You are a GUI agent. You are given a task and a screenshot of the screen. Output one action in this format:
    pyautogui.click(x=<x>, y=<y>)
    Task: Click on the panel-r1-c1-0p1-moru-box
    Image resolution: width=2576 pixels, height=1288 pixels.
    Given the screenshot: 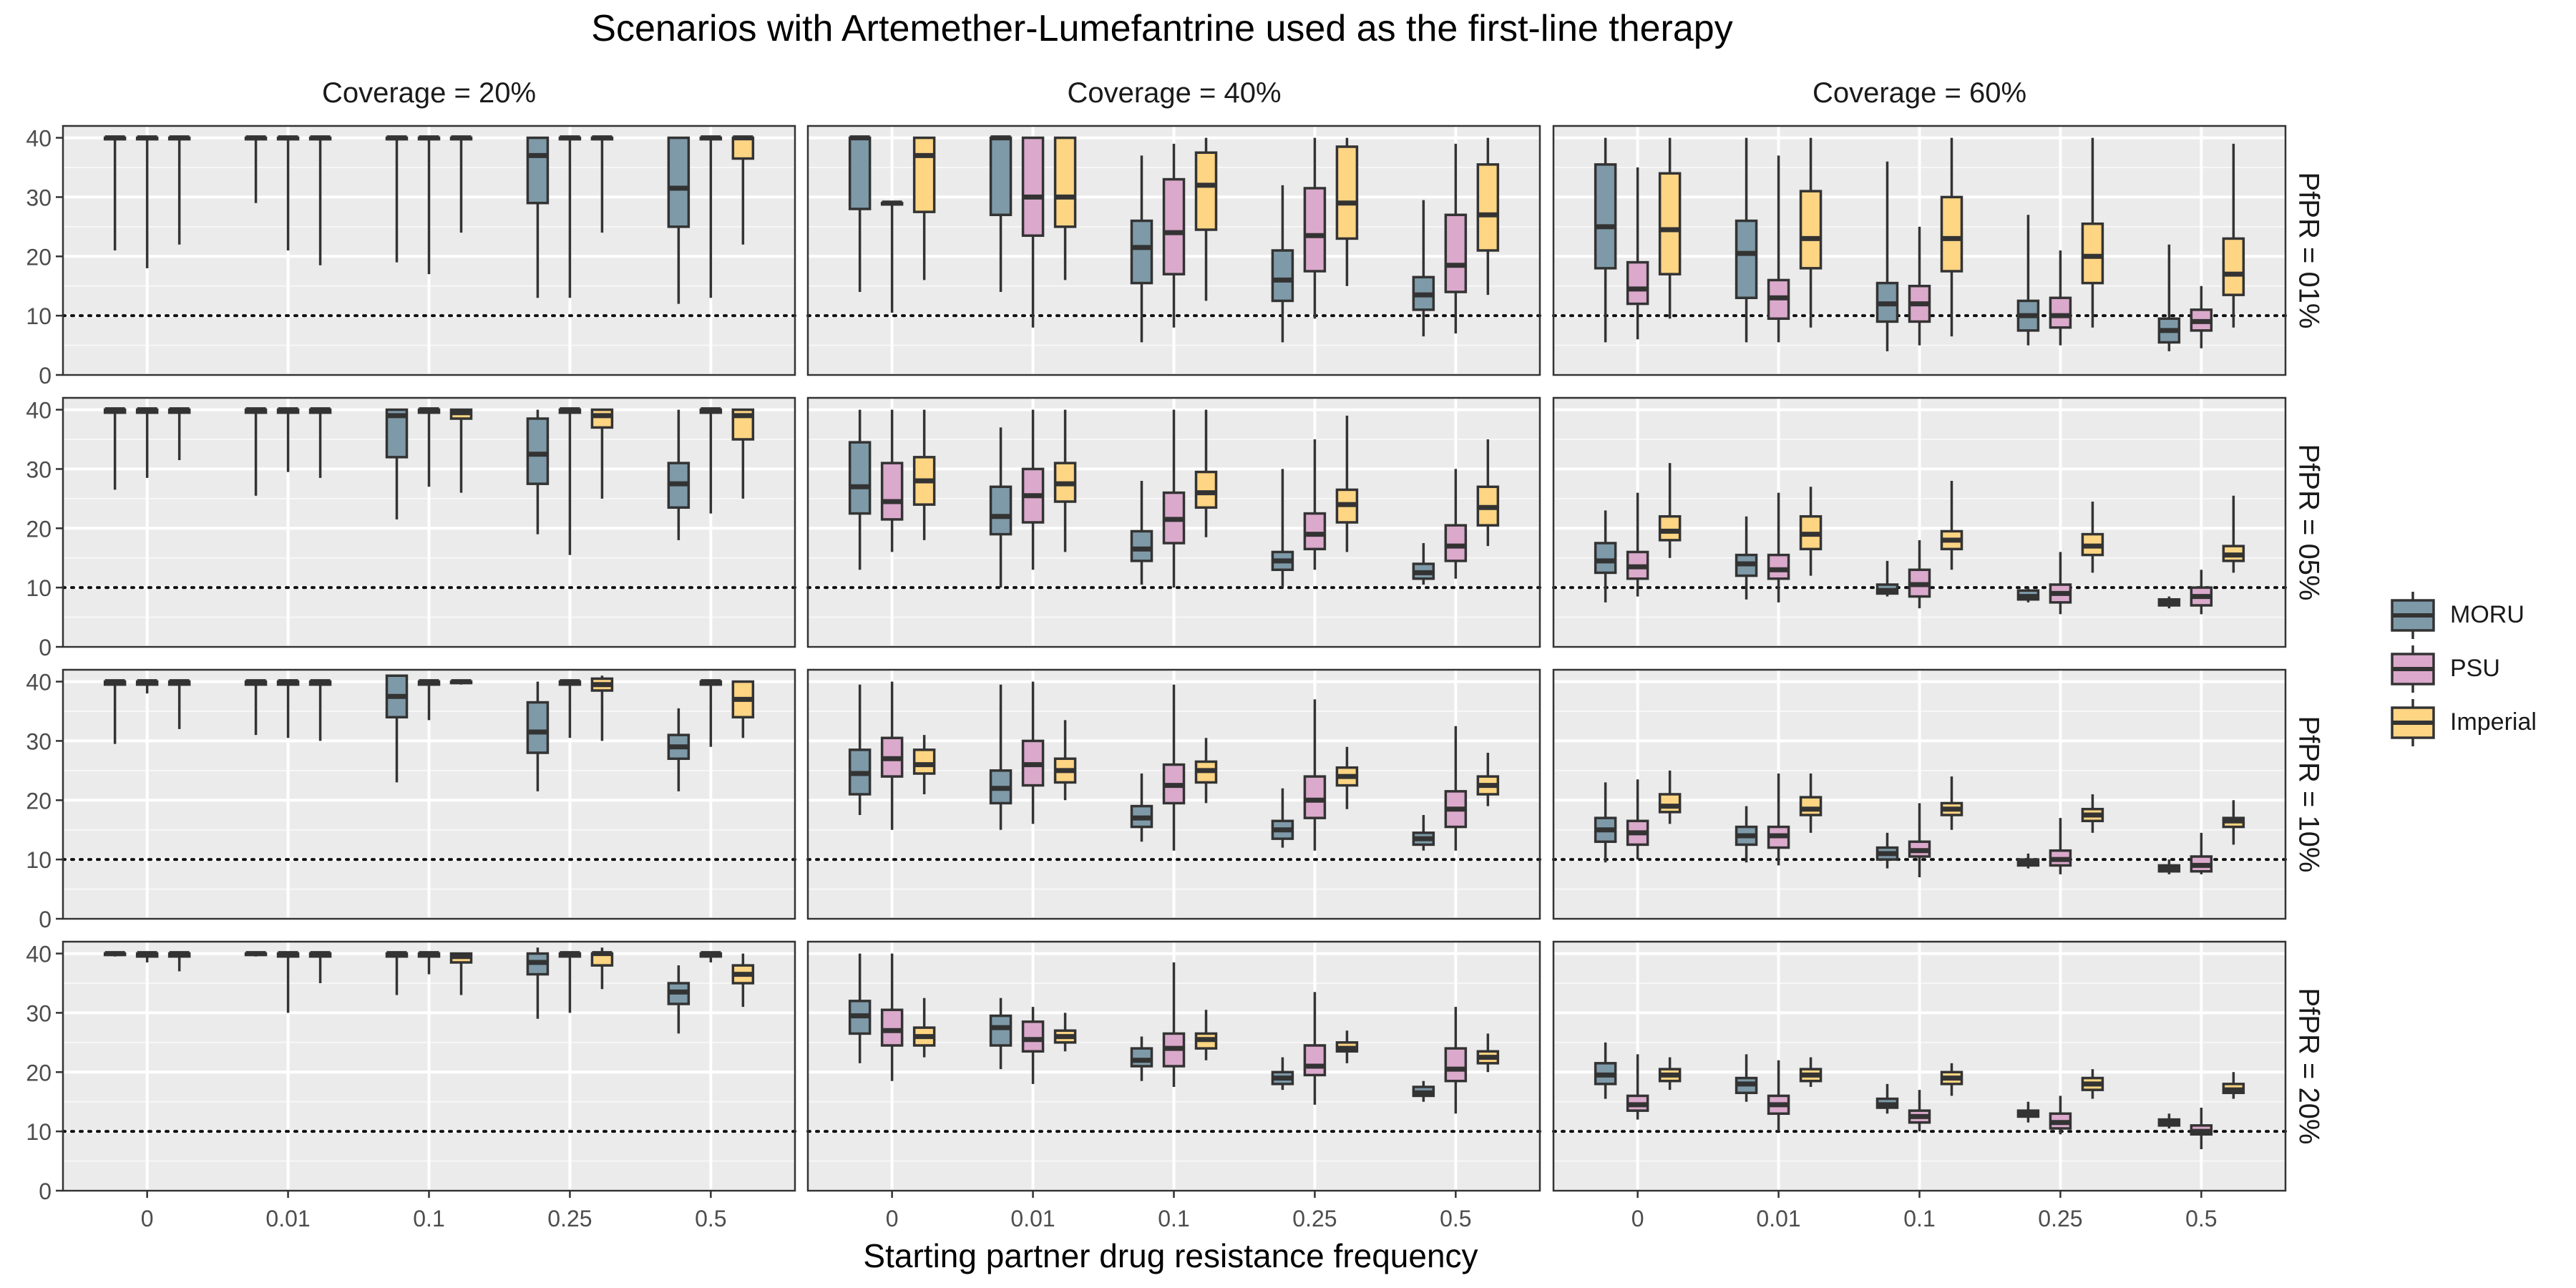 What is the action you would take?
    pyautogui.click(x=1141, y=546)
    